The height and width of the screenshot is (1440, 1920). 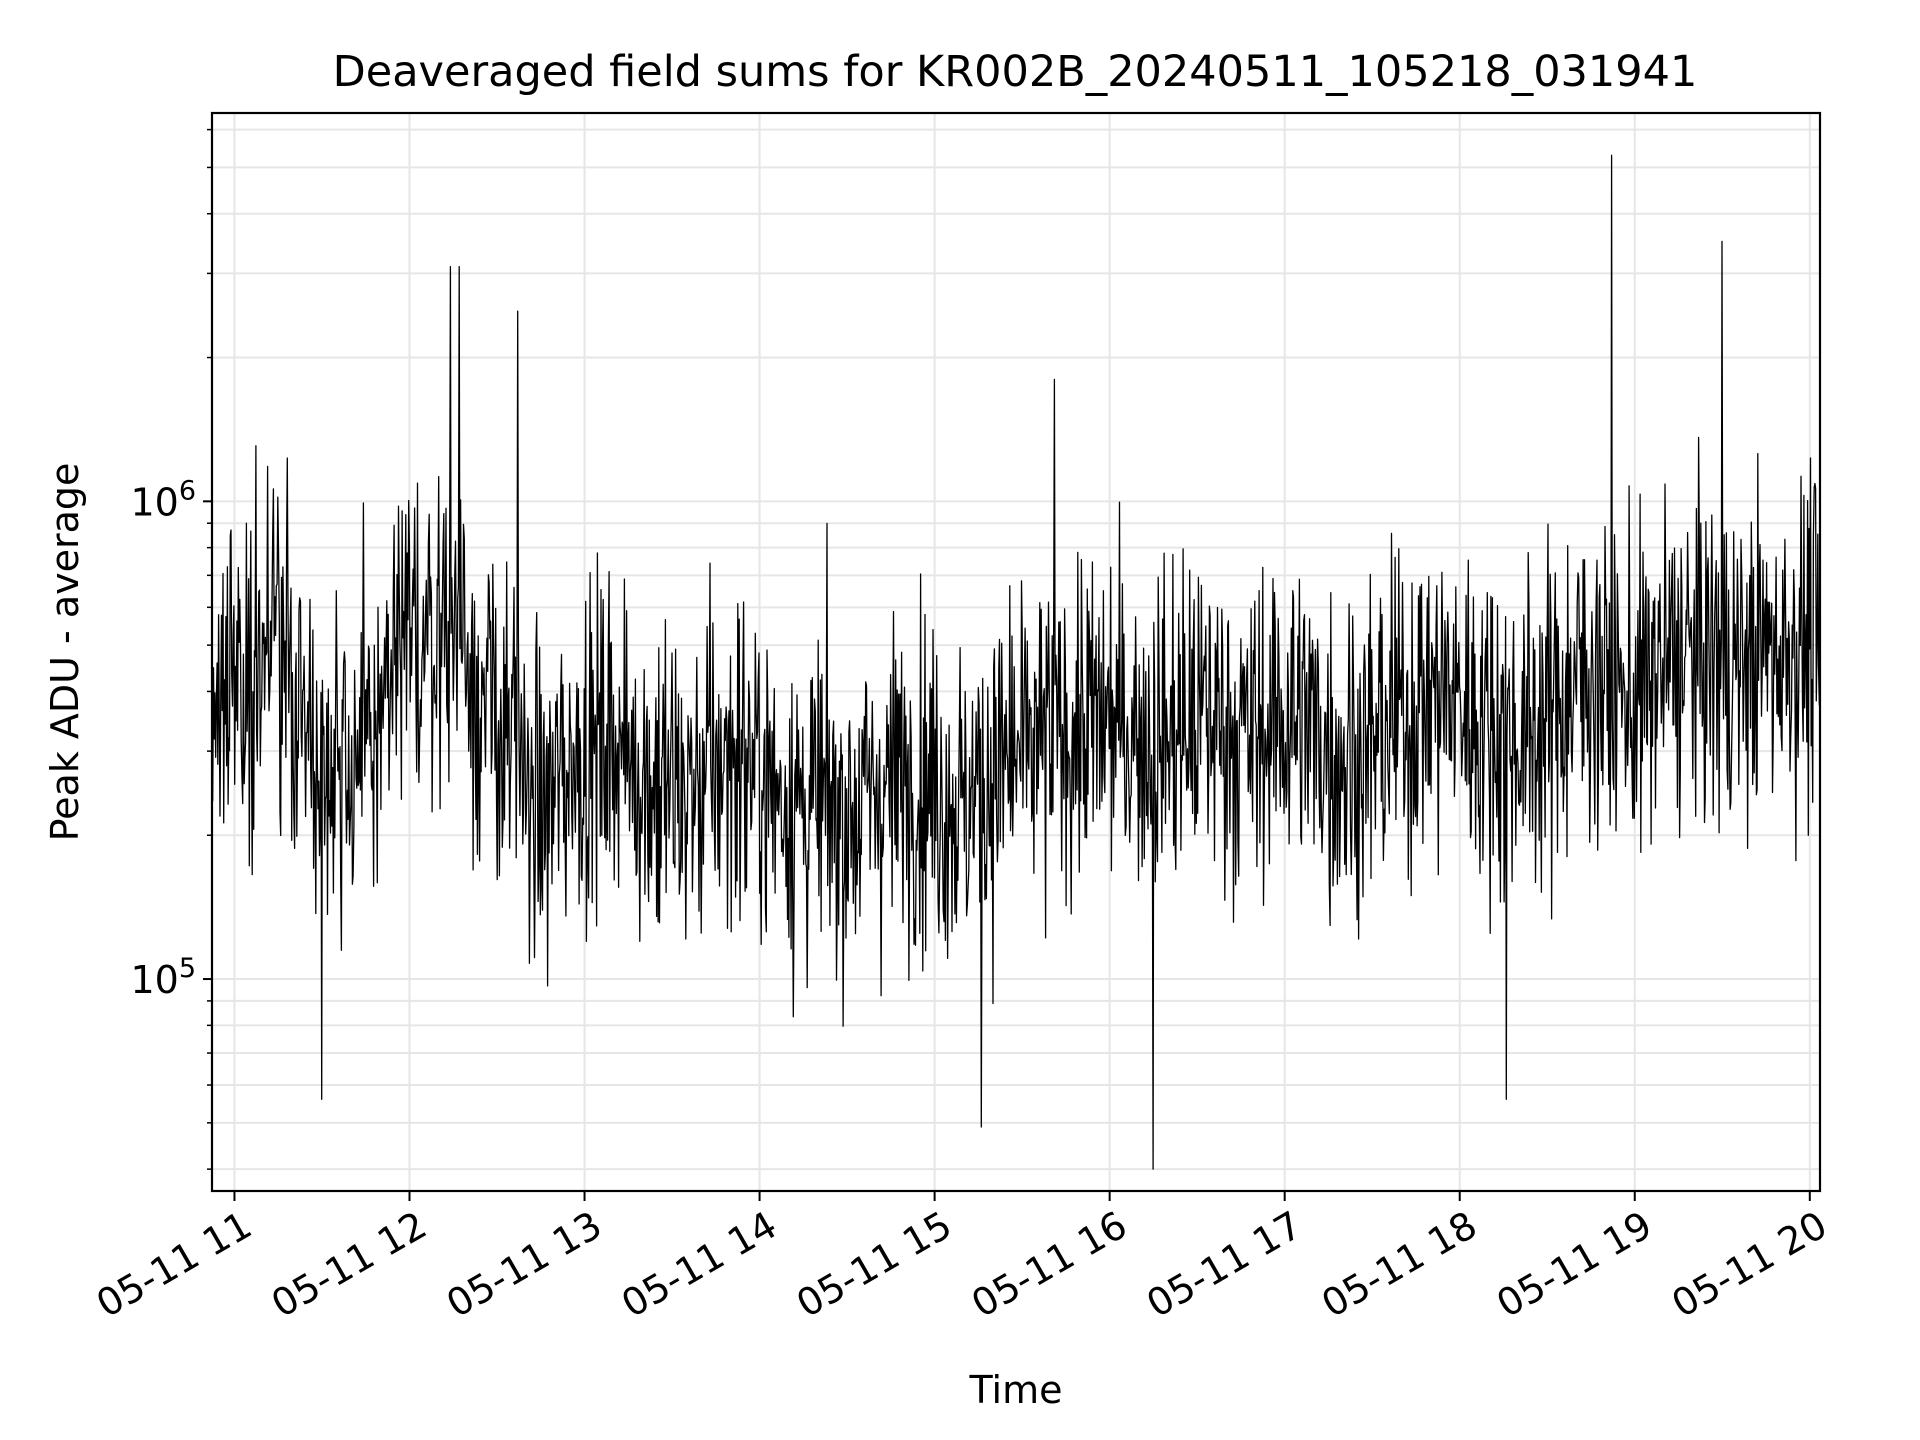 I want to click on x-axis-label: Time, so click(x=1016, y=1390).